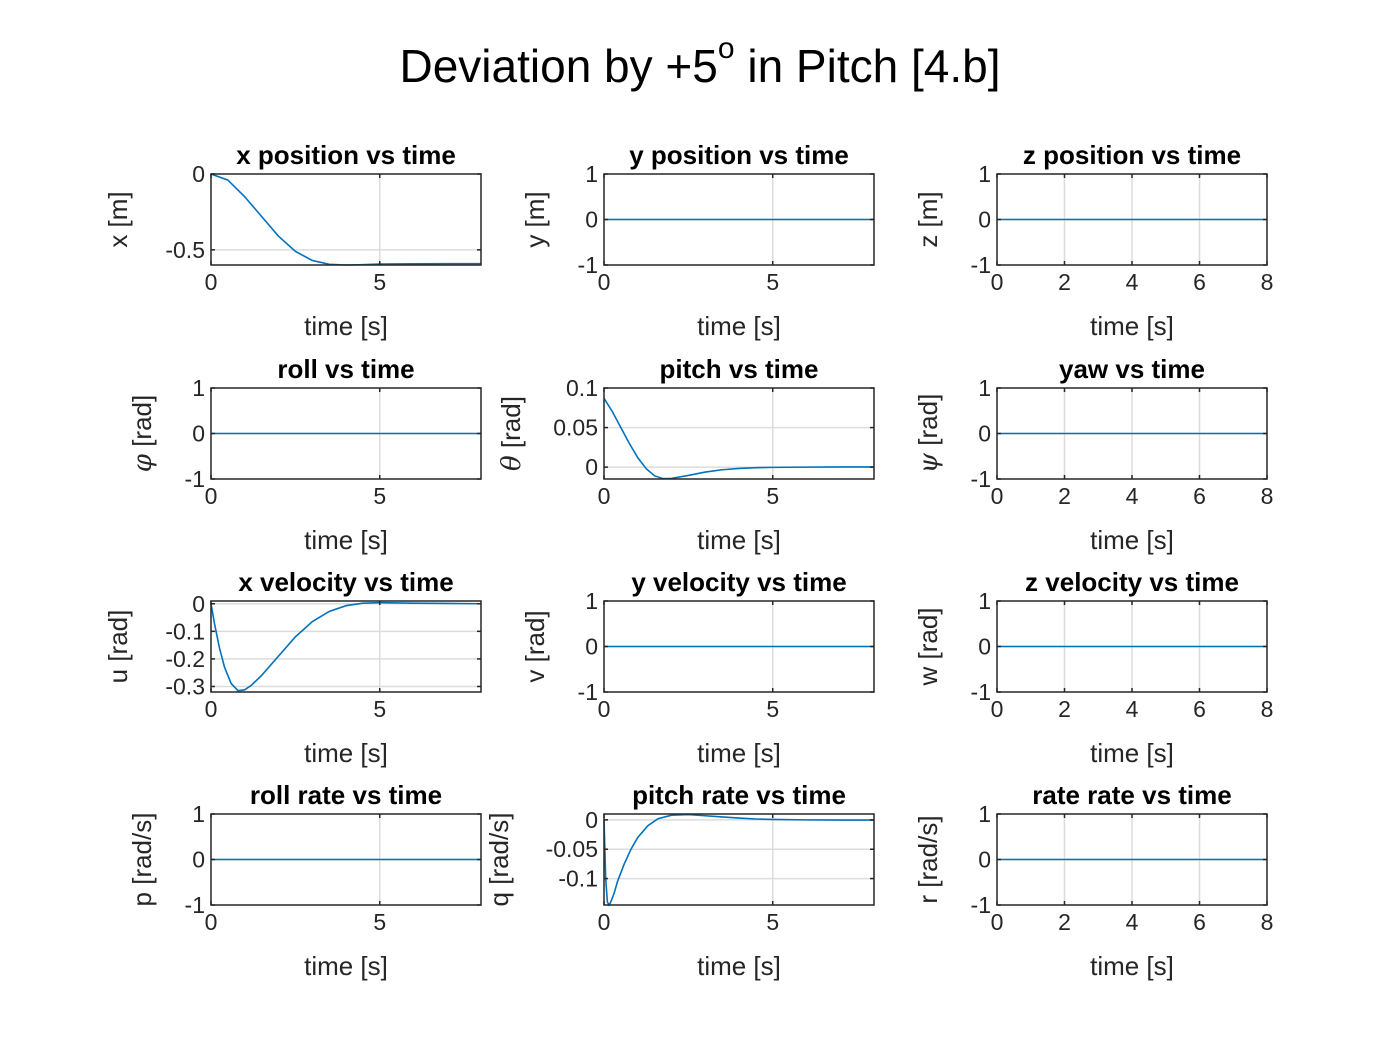  I want to click on y-axis-label-symbol: θ, so click(512, 463).